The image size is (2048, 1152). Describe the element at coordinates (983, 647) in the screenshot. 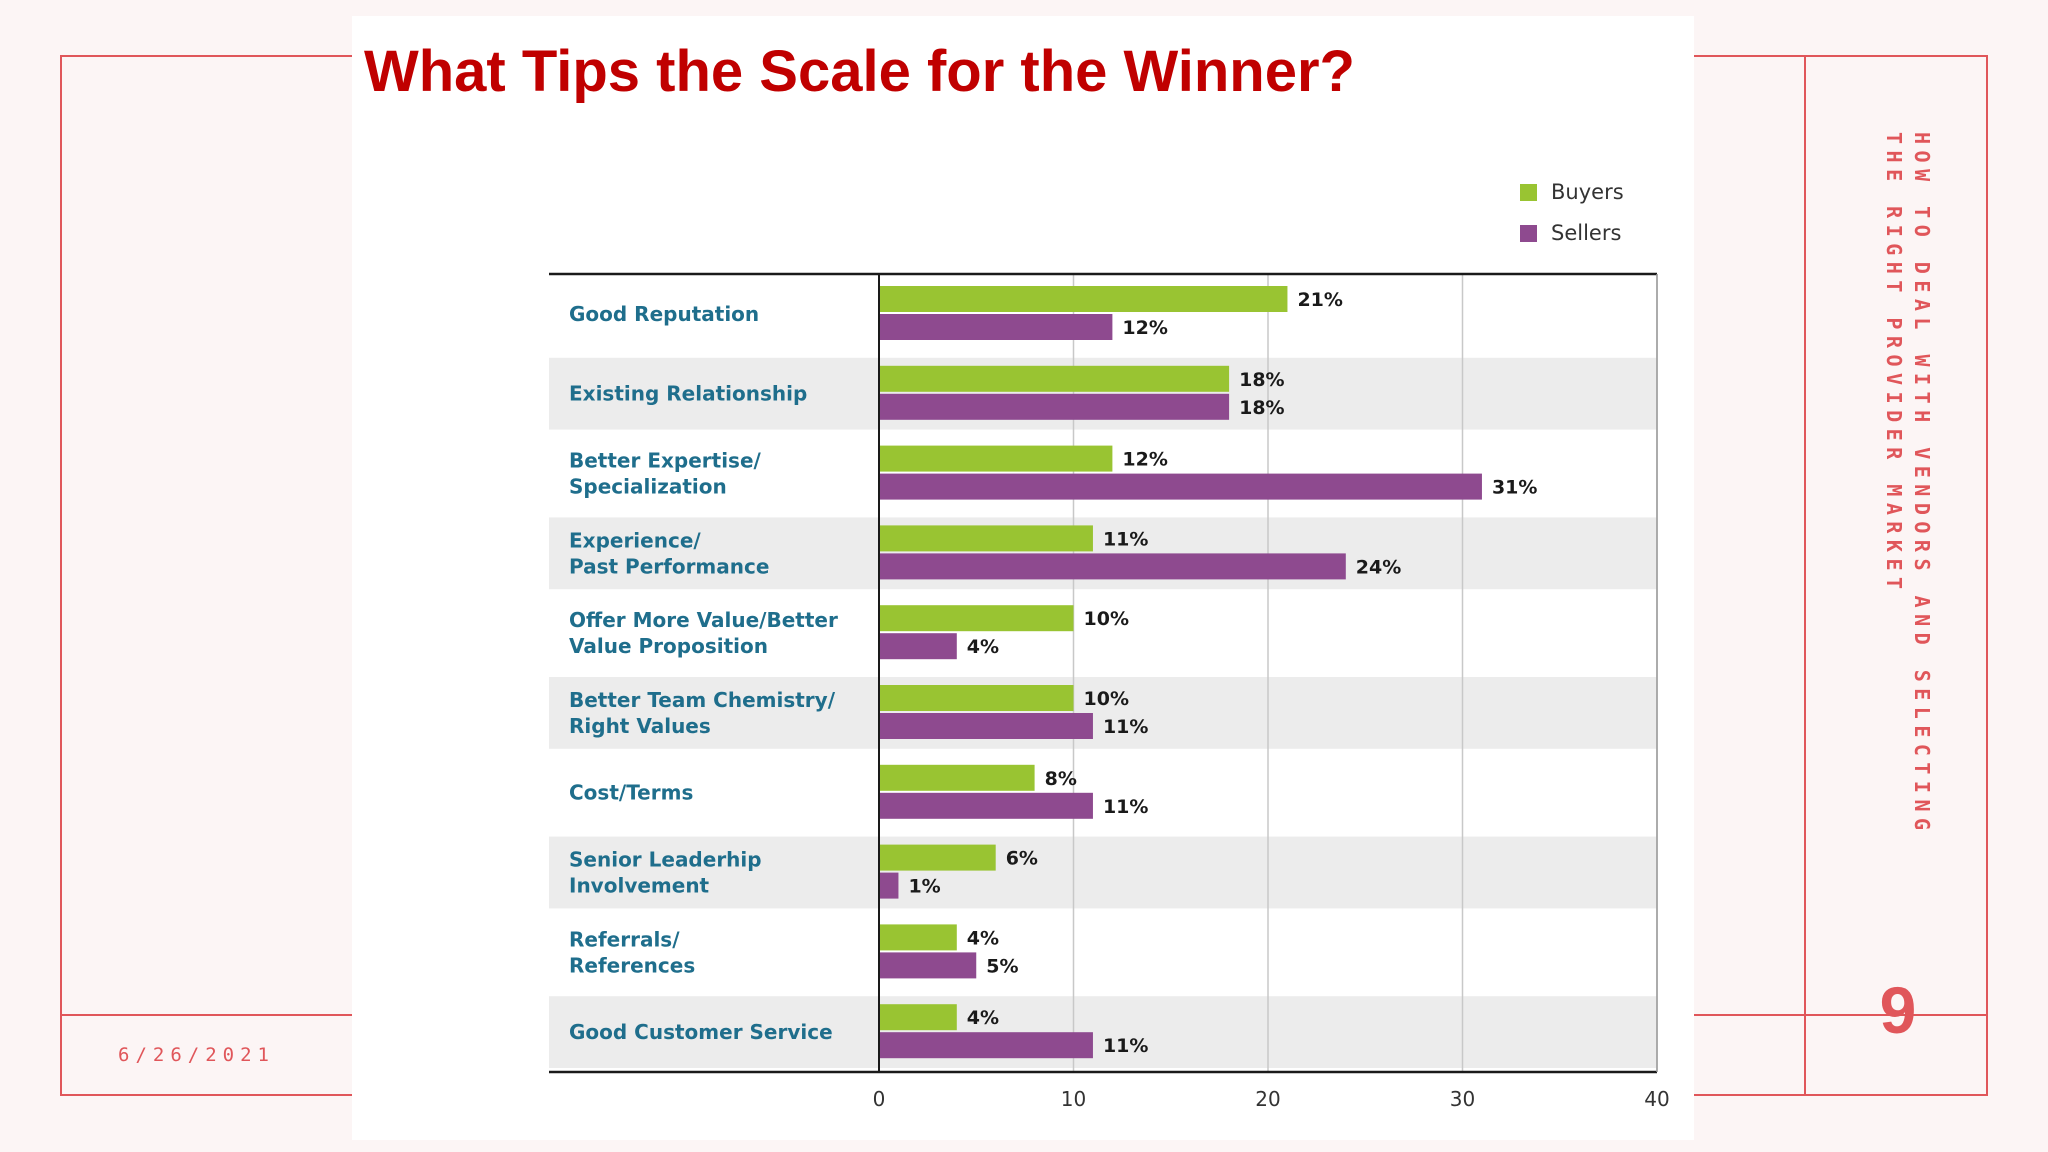

I see `sellers-data-label: 4%` at that location.